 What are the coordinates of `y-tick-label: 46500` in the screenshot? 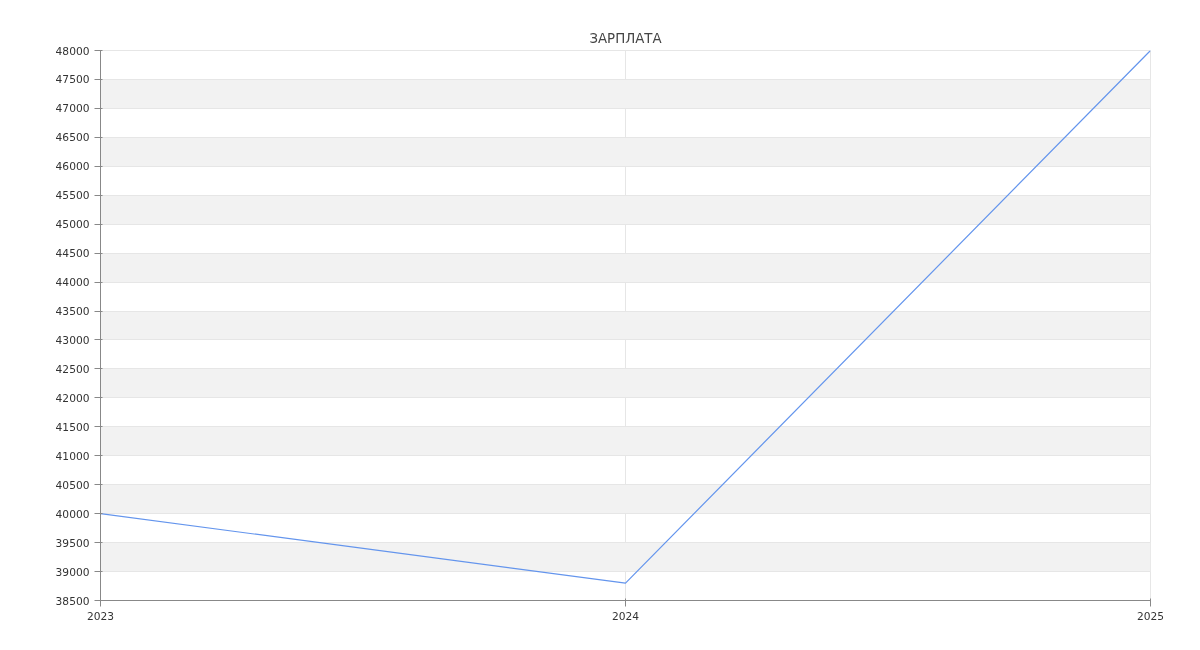 It's located at (72, 138).